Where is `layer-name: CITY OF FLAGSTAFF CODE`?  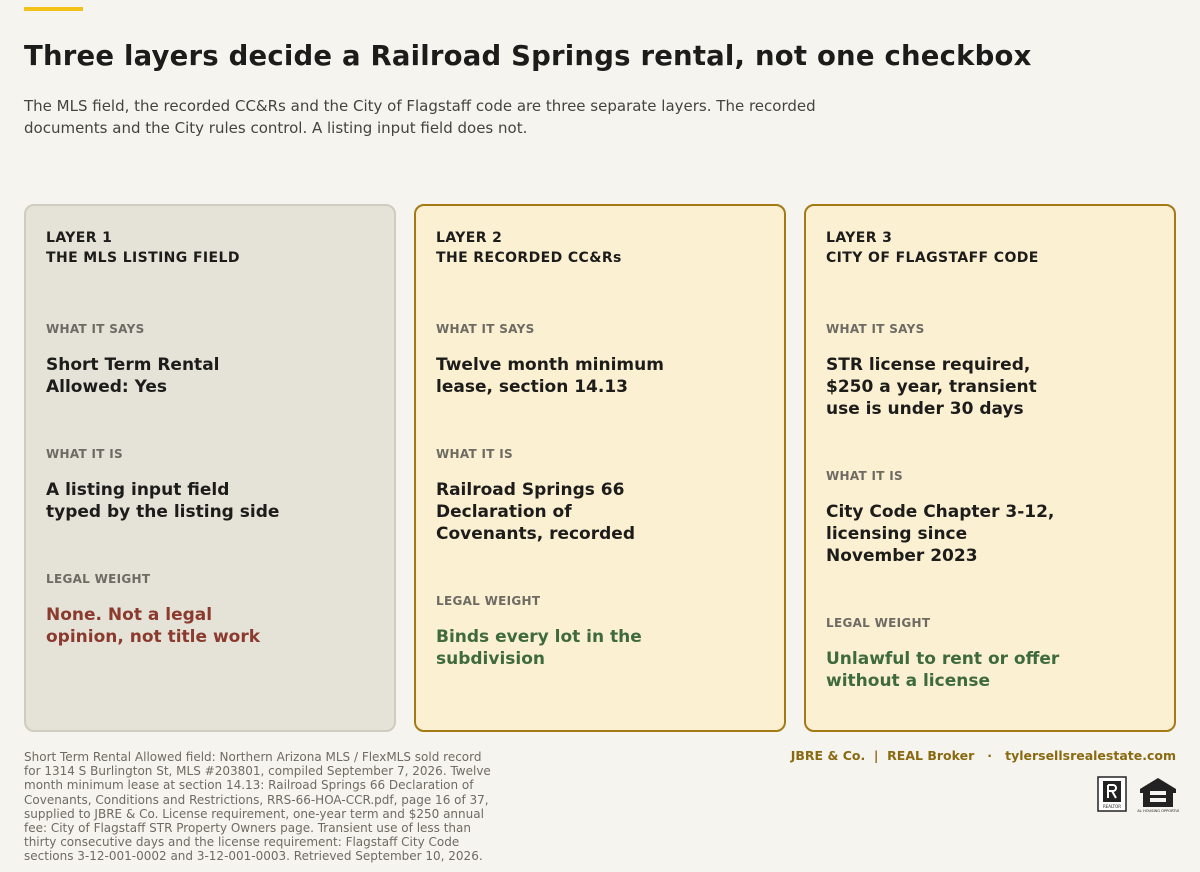
layer-name: CITY OF FLAGSTAFF CODE is located at coordinates (932, 258).